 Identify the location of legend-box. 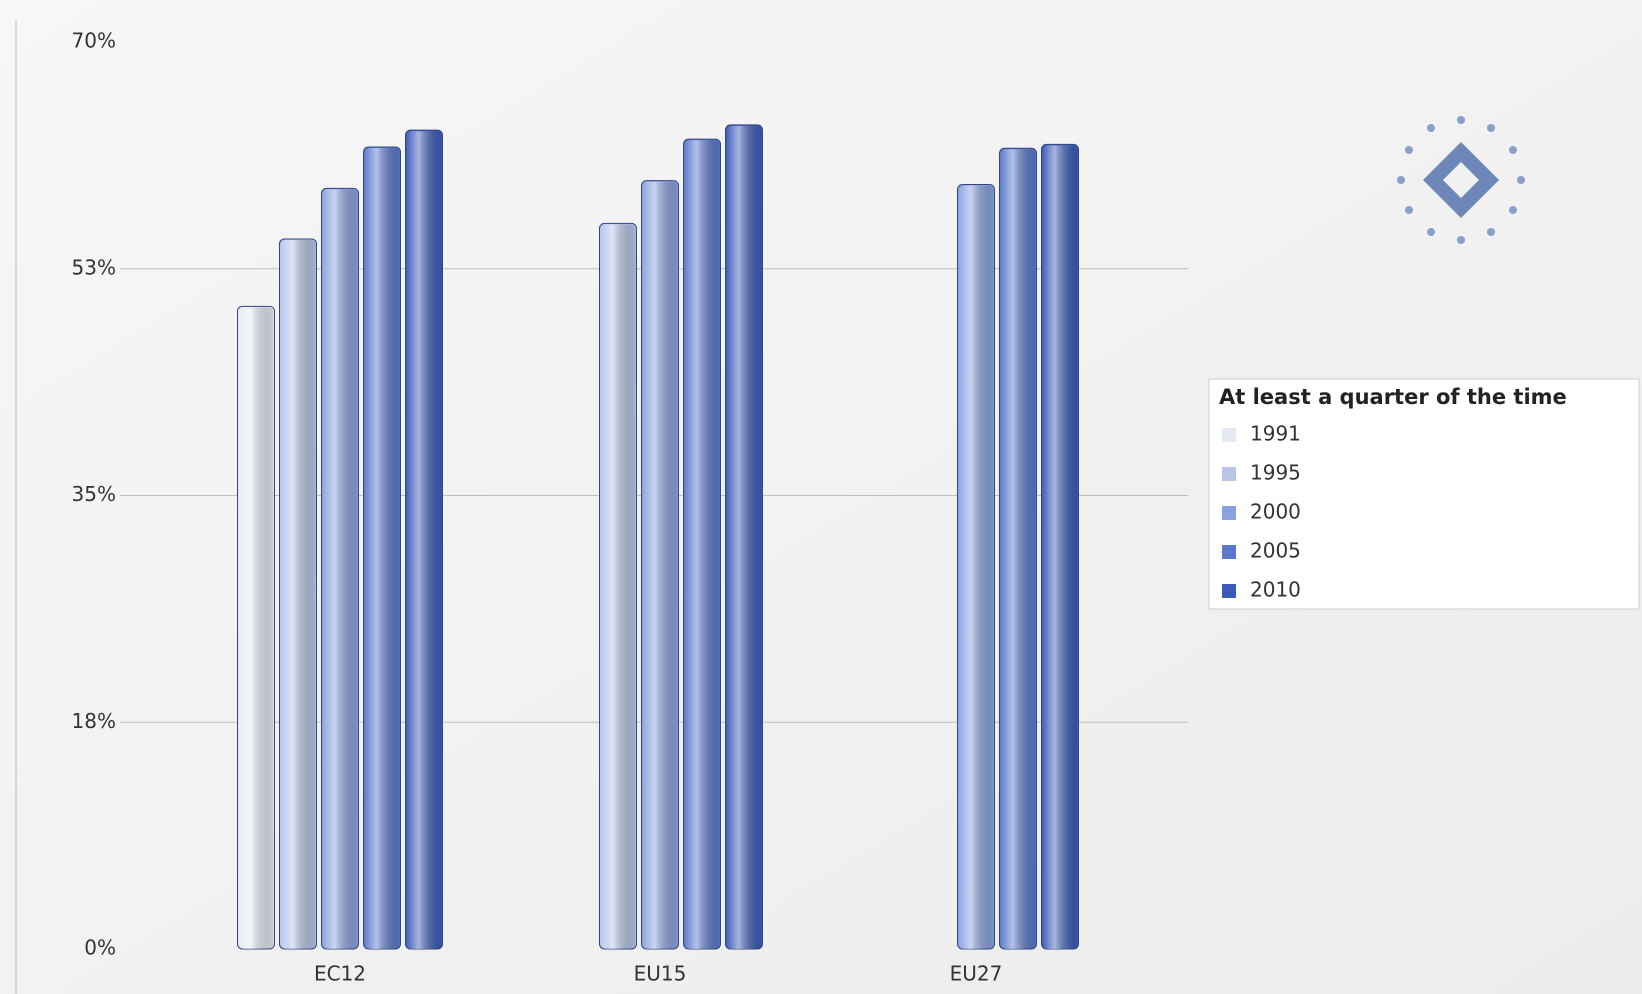
(1424, 494).